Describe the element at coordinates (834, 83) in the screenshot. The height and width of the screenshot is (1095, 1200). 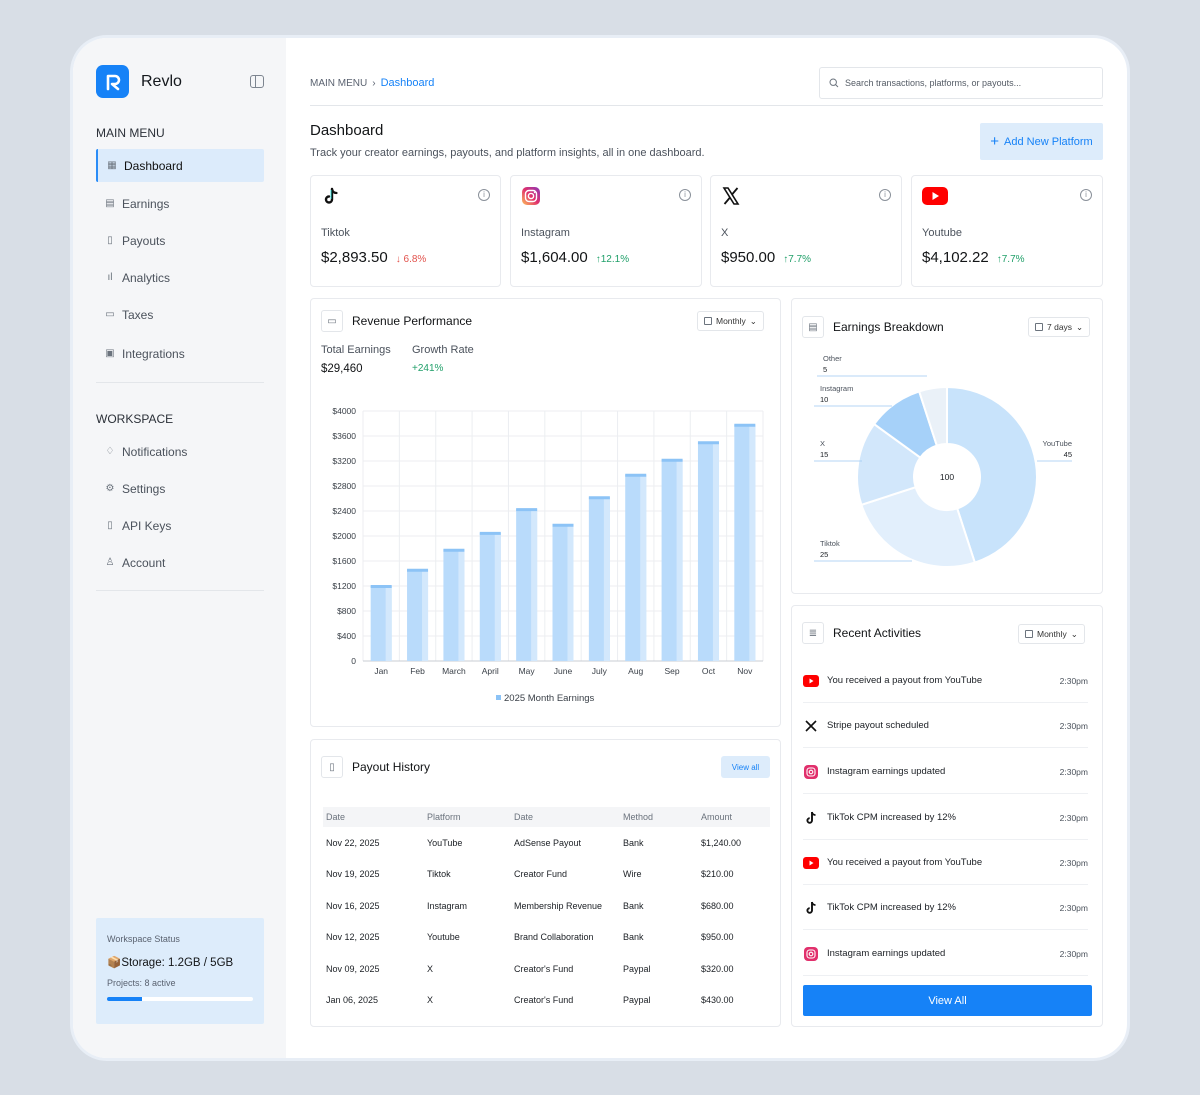
I see `search-icon` at that location.